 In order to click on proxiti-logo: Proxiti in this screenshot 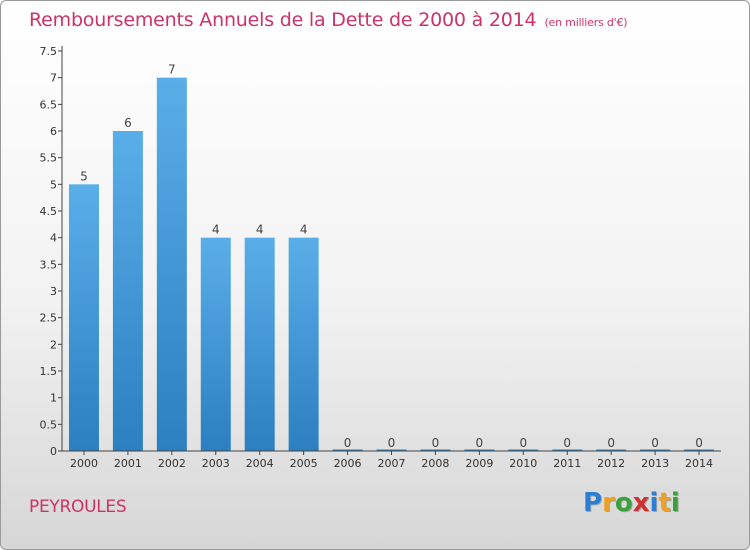, I will do `click(631, 503)`.